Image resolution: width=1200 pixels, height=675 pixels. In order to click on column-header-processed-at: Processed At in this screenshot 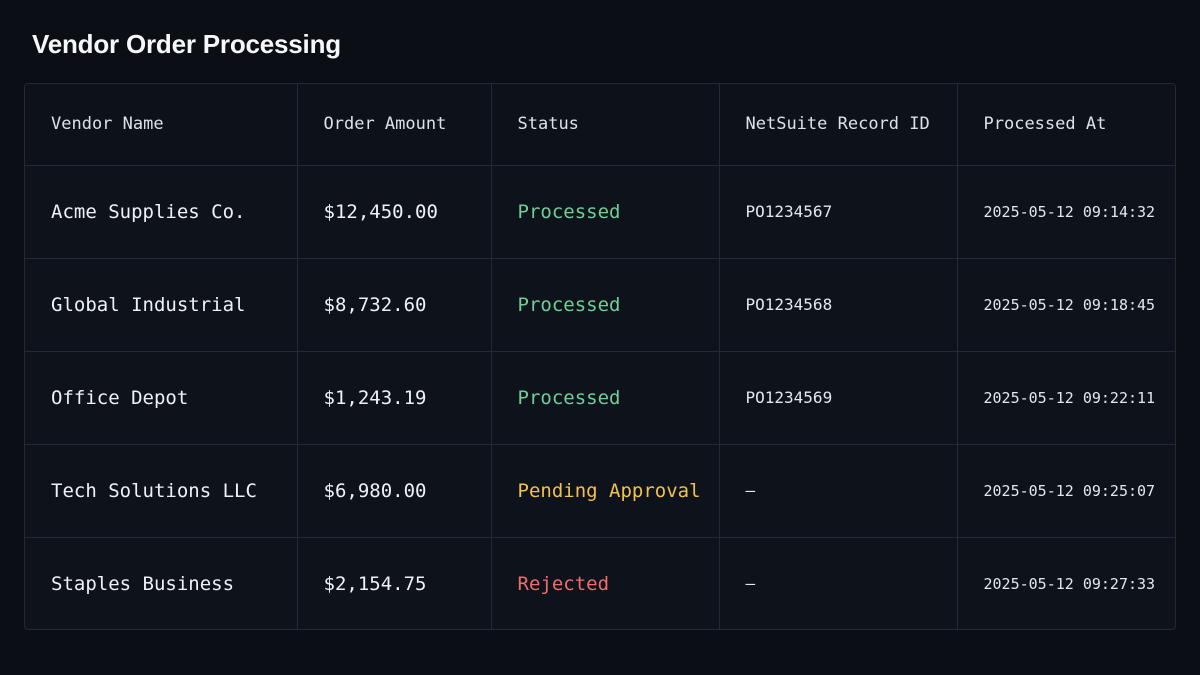, I will do `click(1066, 125)`.